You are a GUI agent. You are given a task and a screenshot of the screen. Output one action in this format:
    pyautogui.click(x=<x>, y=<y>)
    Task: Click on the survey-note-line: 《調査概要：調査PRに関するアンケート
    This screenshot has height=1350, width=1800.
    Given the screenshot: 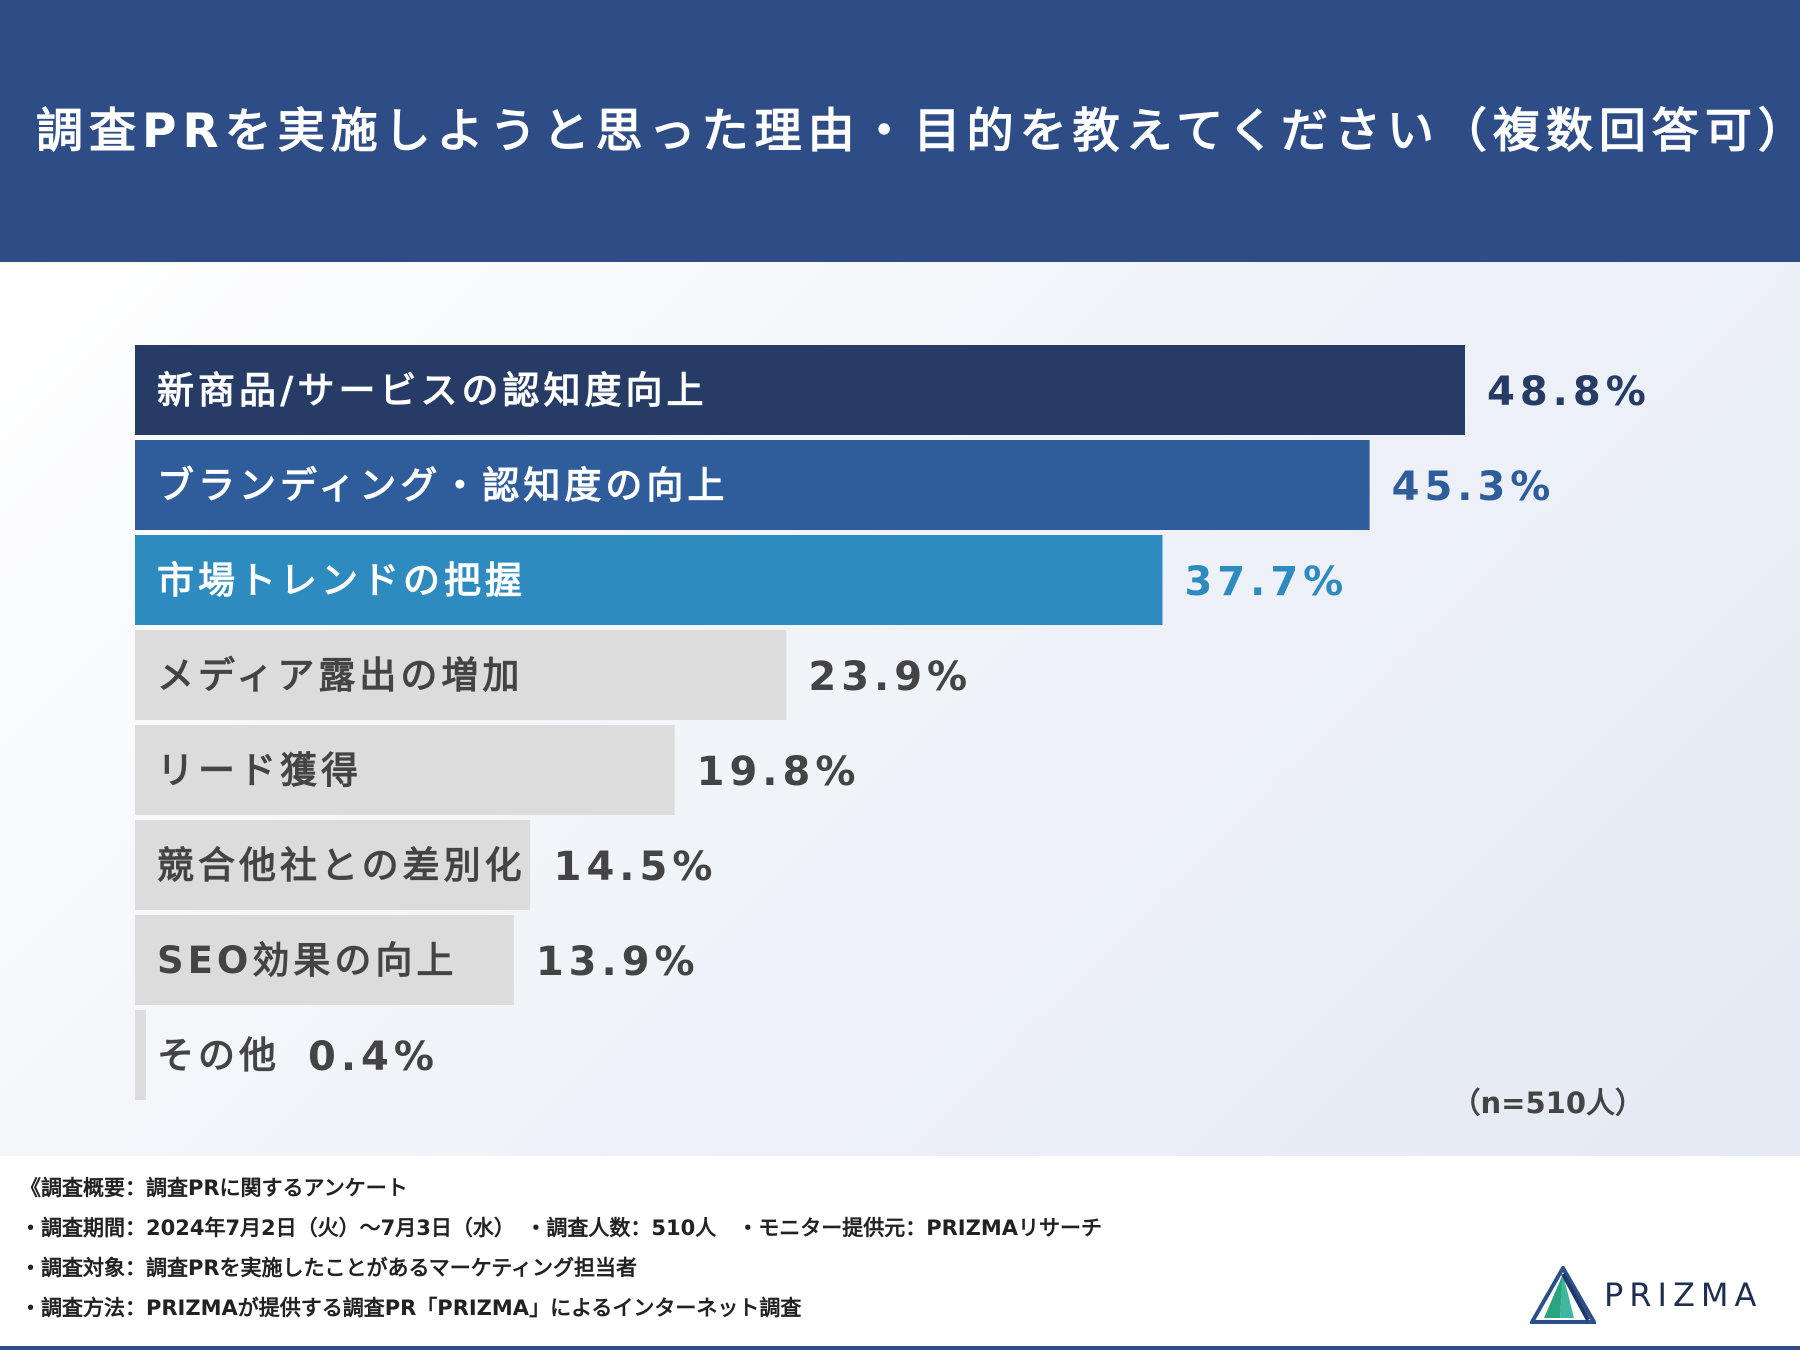 What is the action you would take?
    pyautogui.click(x=214, y=1188)
    